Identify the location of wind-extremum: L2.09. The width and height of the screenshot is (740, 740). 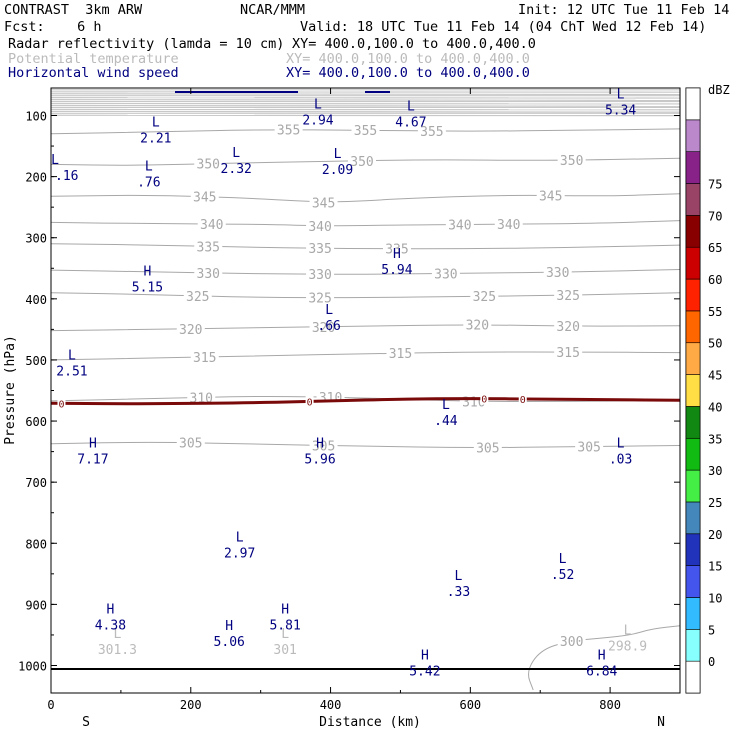
(337, 162).